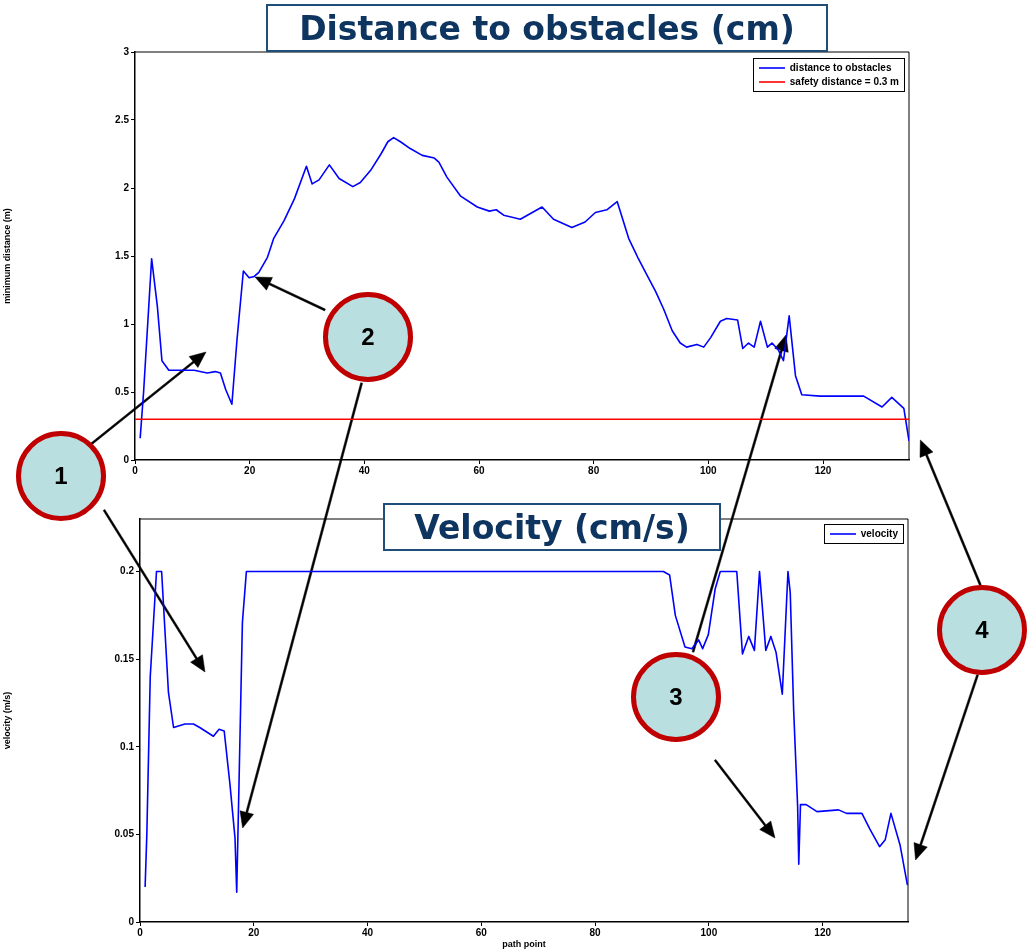 The image size is (1030, 950). I want to click on circle-badge: 2, so click(368, 337).